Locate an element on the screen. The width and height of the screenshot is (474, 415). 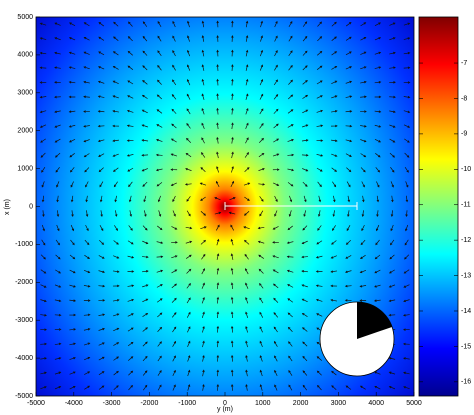
x-tick-label: 0 is located at coordinates (225, 403).